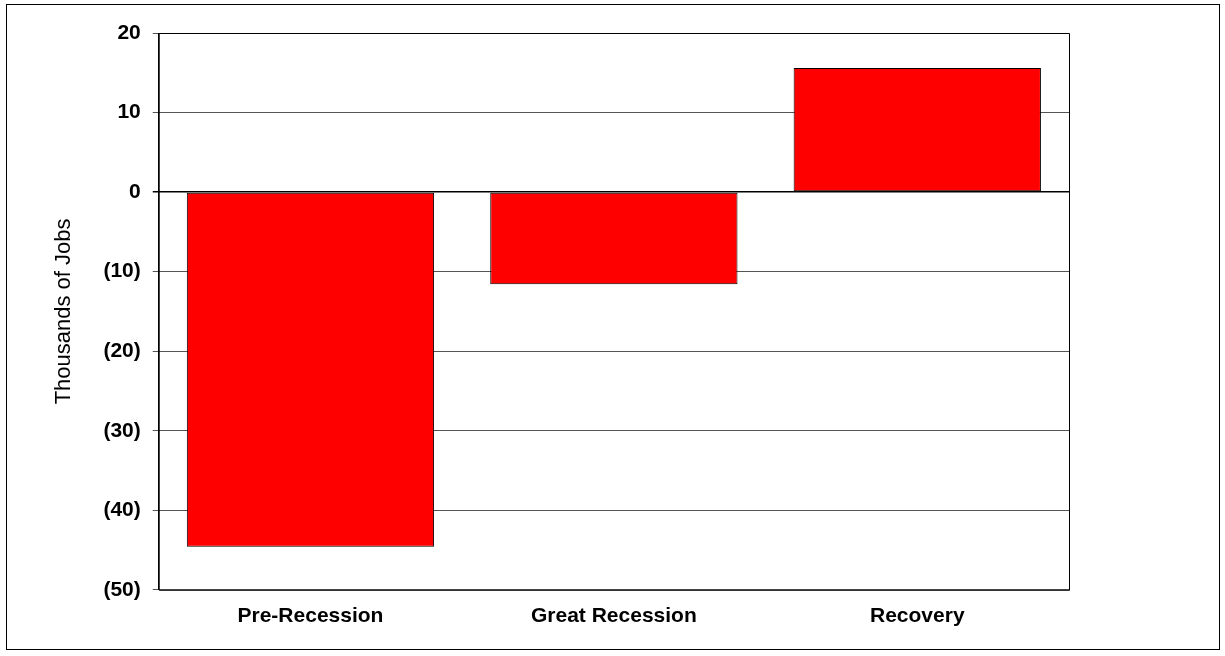 Image resolution: width=1225 pixels, height=656 pixels. Describe the element at coordinates (135, 190) in the screenshot. I see `y-tick-label: 0` at that location.